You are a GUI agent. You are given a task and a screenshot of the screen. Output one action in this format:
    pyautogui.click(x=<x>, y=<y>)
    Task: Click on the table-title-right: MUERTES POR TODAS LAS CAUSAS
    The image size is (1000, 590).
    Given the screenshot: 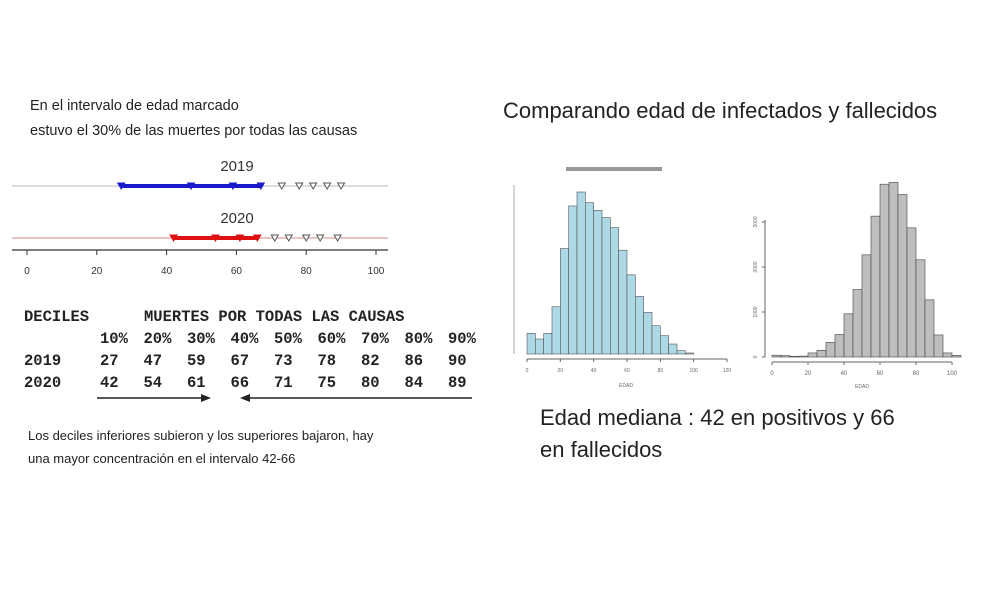 What is the action you would take?
    pyautogui.click(x=274, y=317)
    